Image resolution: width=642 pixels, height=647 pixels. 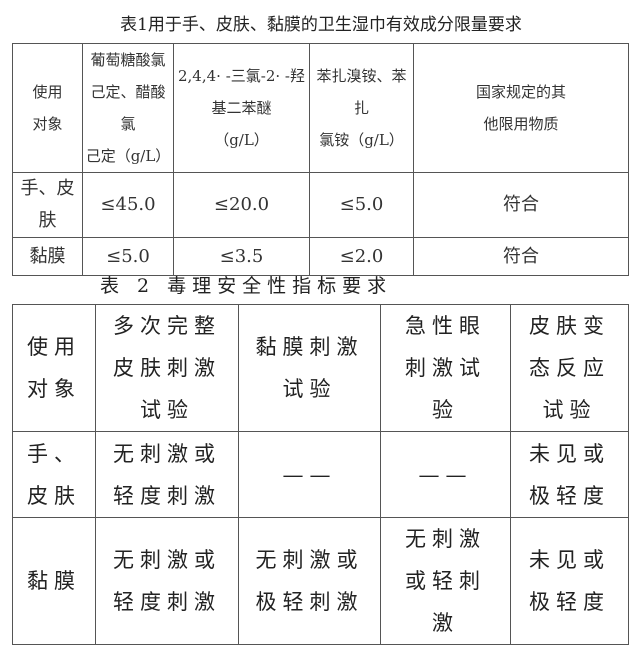 I want to click on header-cell: 黏膜刺激 试验, so click(x=309, y=368).